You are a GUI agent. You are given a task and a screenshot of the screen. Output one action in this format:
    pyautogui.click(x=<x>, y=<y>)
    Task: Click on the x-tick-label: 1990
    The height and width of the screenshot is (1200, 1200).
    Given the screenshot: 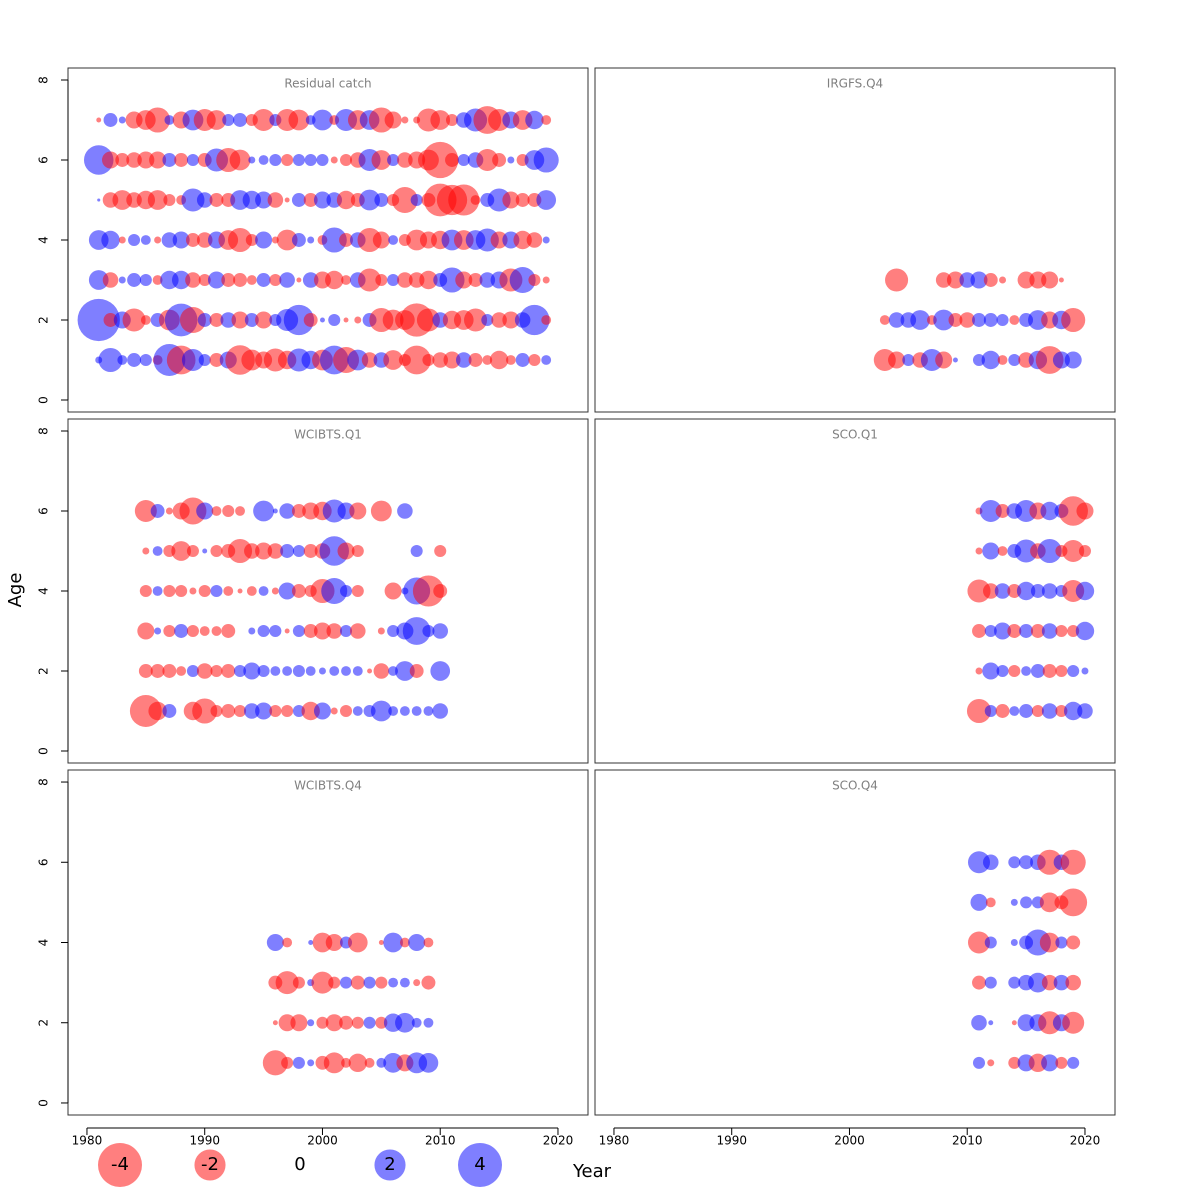 What is the action you would take?
    pyautogui.click(x=731, y=1141)
    